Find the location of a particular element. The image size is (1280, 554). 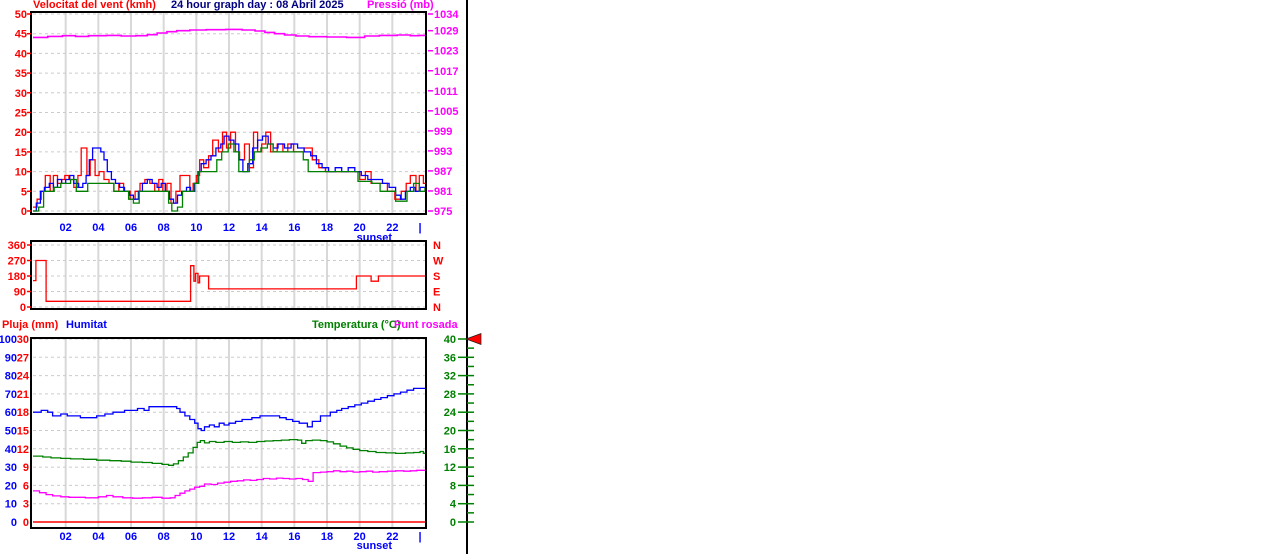

svg-text: 1005 is located at coordinates (446, 112).